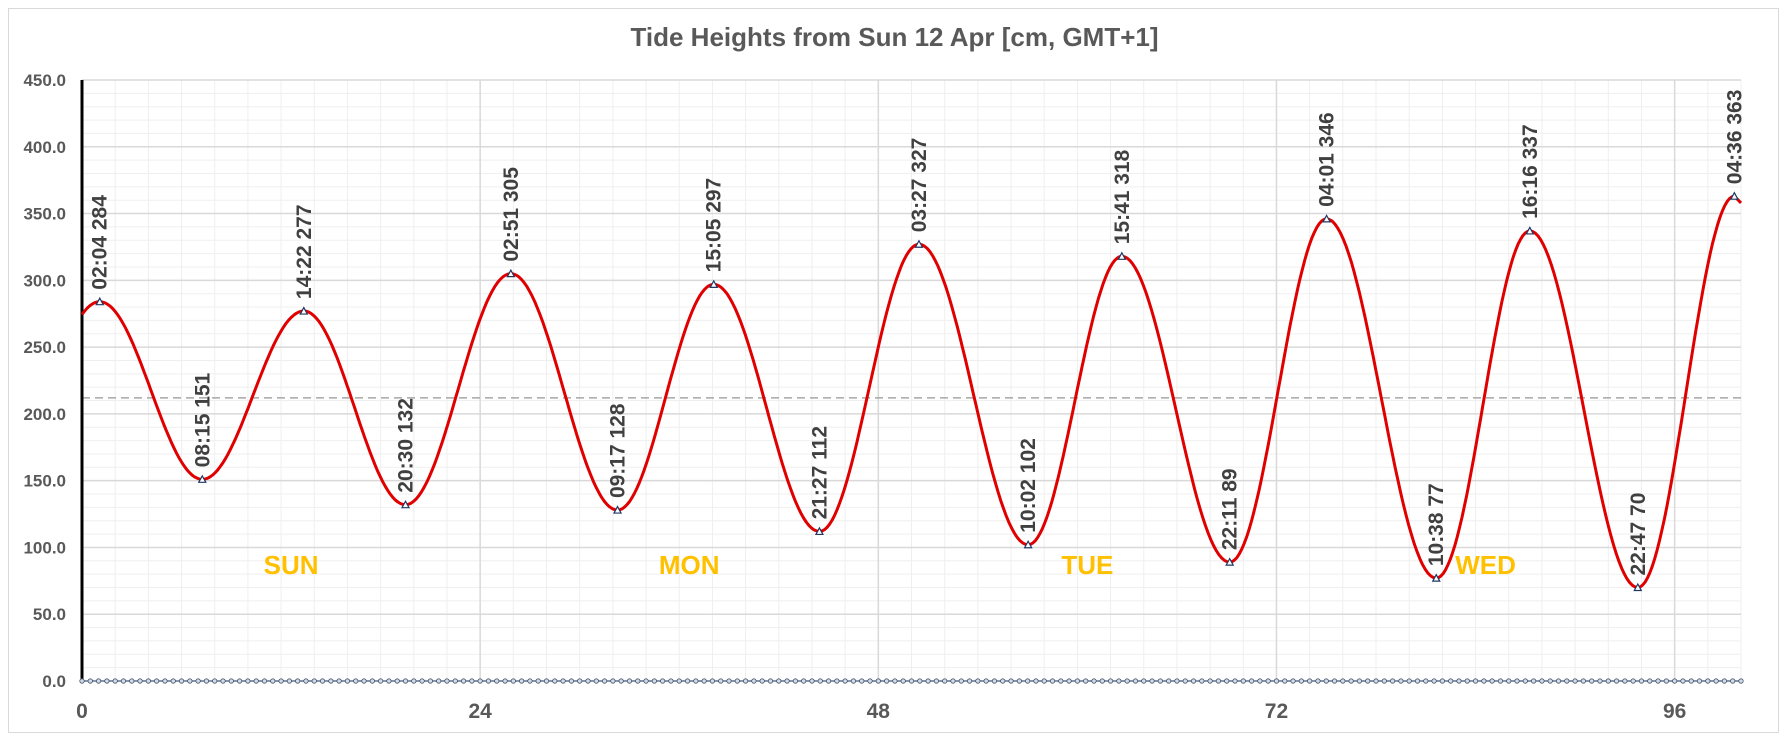 This screenshot has height=741, width=1789. What do you see at coordinates (919, 185) in the screenshot?
I see `data-point-label: 03:27 327` at bounding box center [919, 185].